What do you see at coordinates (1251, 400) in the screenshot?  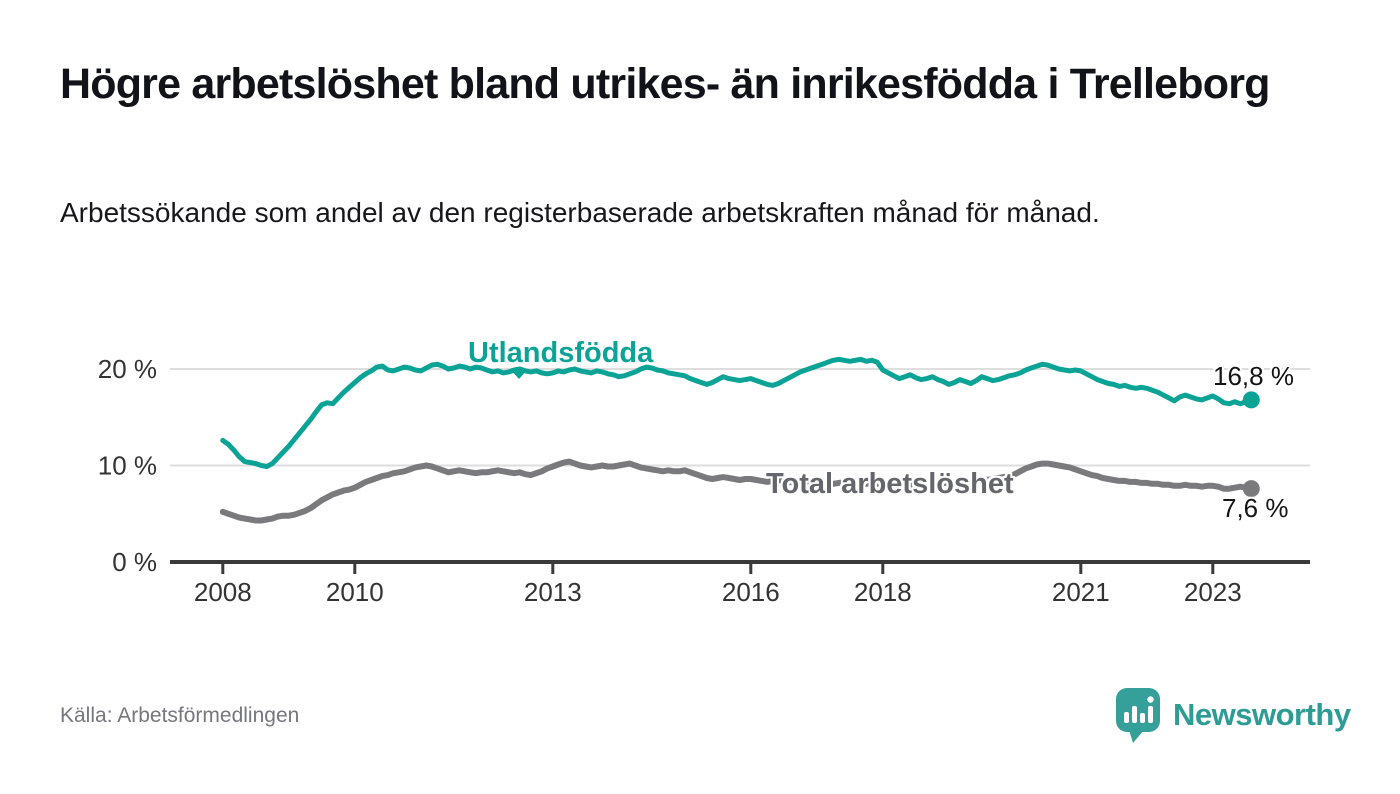 I see `end-dot-utlandsfodda` at bounding box center [1251, 400].